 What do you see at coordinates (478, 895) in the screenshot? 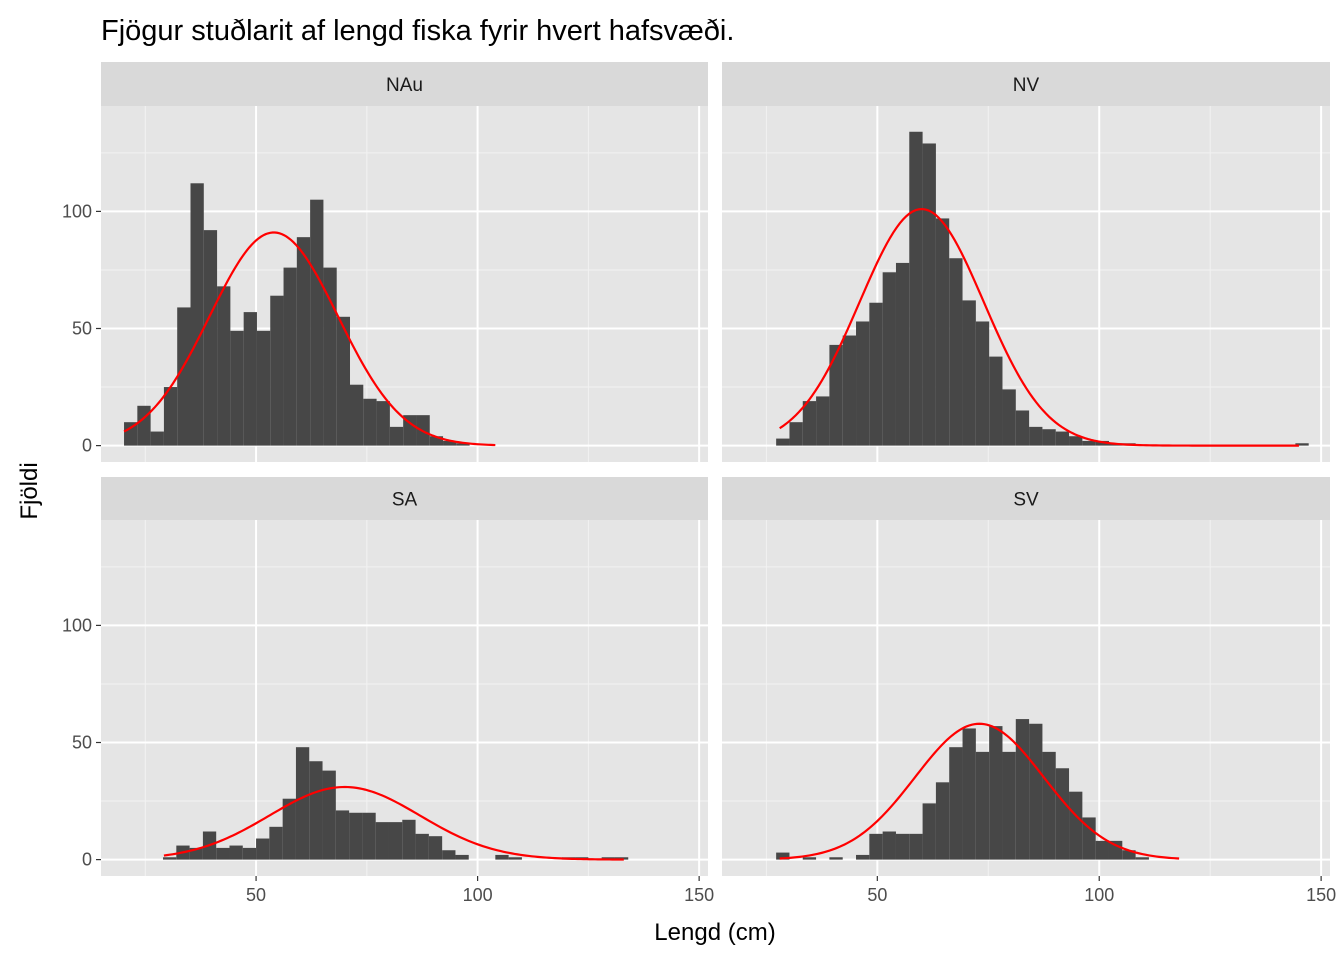
I see `x-tick-label: 100` at bounding box center [478, 895].